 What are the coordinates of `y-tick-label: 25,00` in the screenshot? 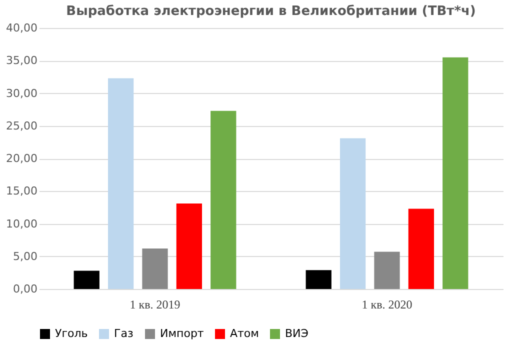 It's located at (22, 125).